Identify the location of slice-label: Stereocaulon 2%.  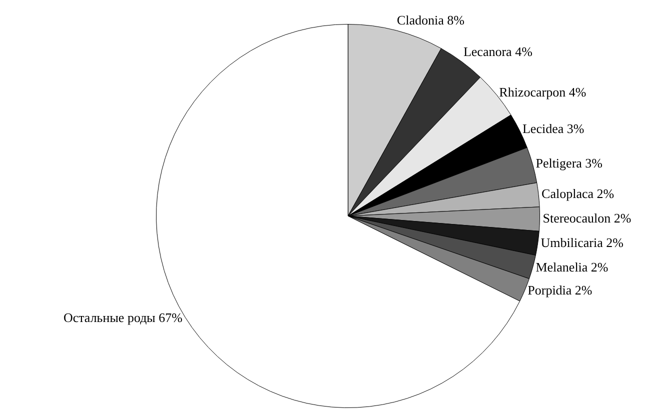
(587, 218).